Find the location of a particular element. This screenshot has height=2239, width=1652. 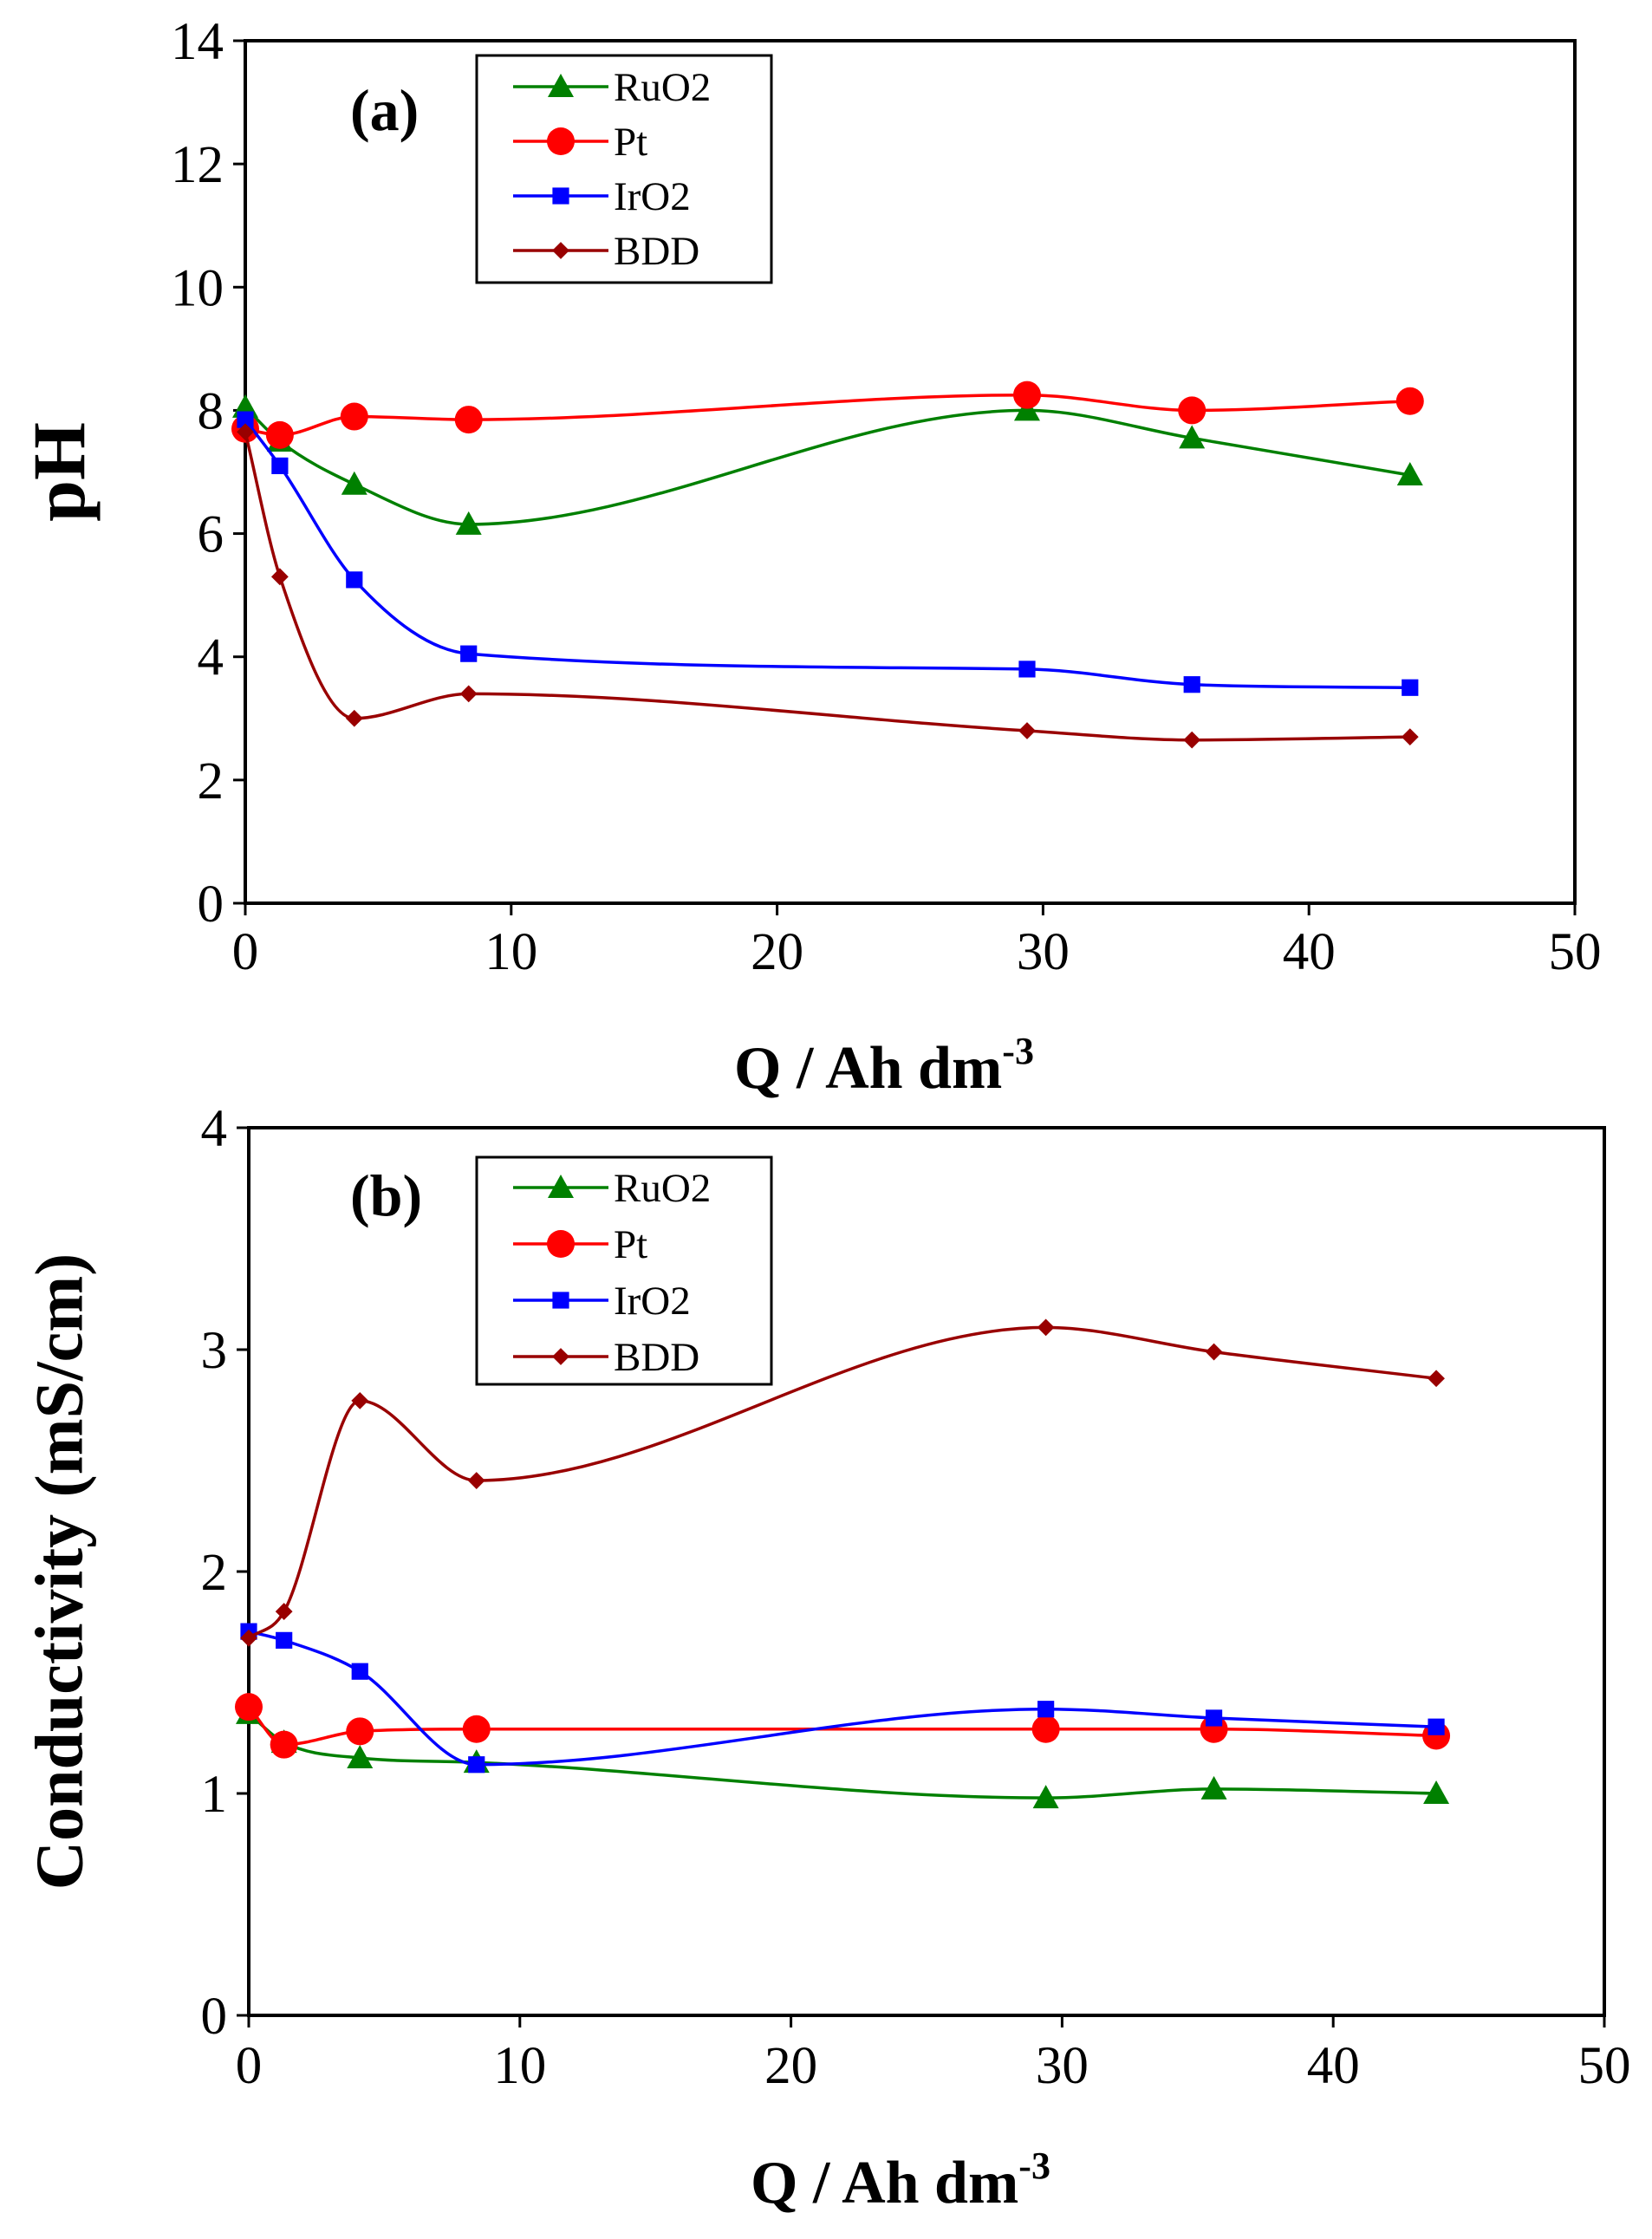

series-pt is located at coordinates (843, 1726).